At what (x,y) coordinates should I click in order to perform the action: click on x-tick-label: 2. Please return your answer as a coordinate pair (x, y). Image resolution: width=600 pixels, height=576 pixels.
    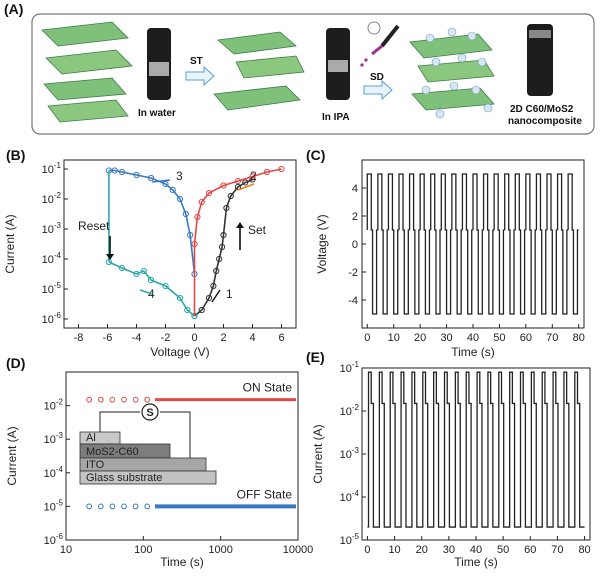
    Looking at the image, I should click on (223, 338).